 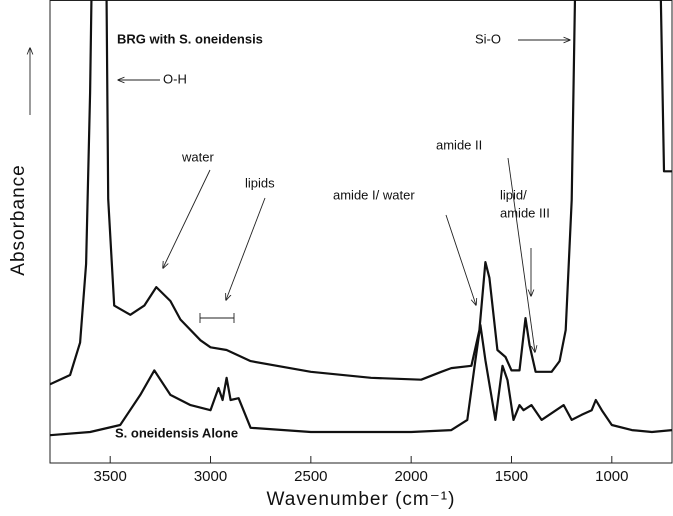 I want to click on x-tick-label: 1000, so click(x=611, y=476).